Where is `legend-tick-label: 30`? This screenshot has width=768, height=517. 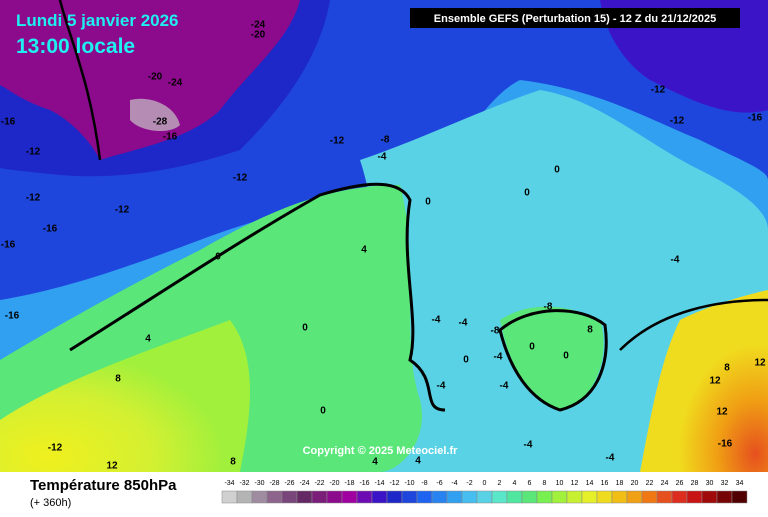
legend-tick-label: 30 is located at coordinates (710, 483).